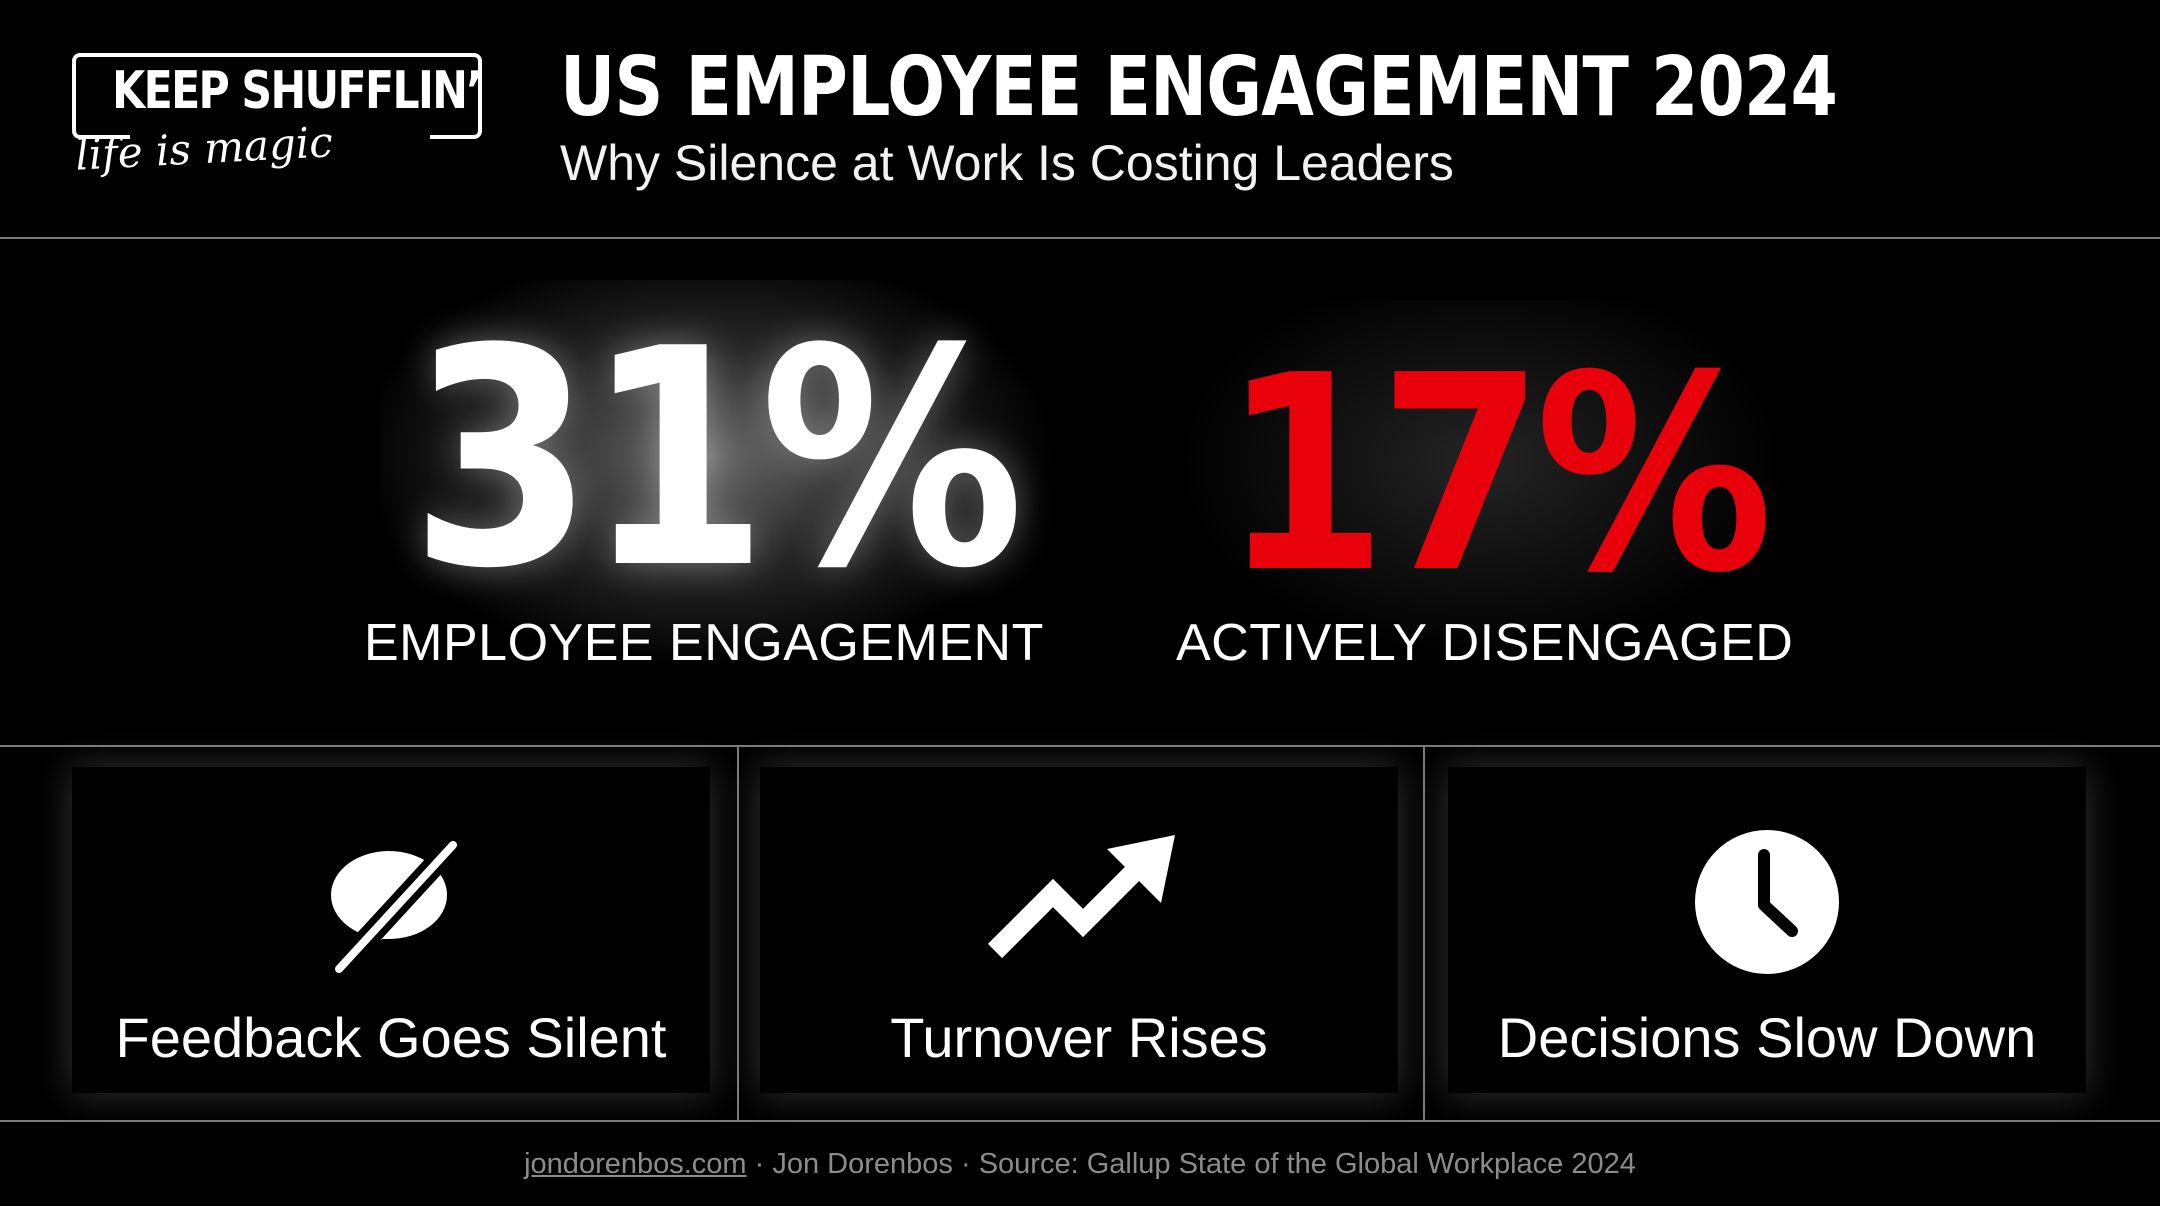 This screenshot has height=1206, width=2160. Describe the element at coordinates (704, 643) in the screenshot. I see `engagement-label: EMPLOYEE ENGAGEMENT` at that location.